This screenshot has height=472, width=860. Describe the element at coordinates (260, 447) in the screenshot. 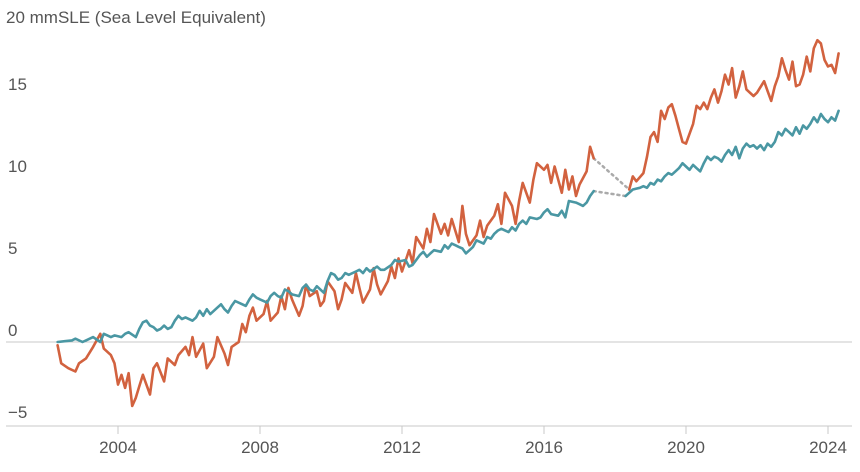

I see `x-tick-label: 2008` at that location.